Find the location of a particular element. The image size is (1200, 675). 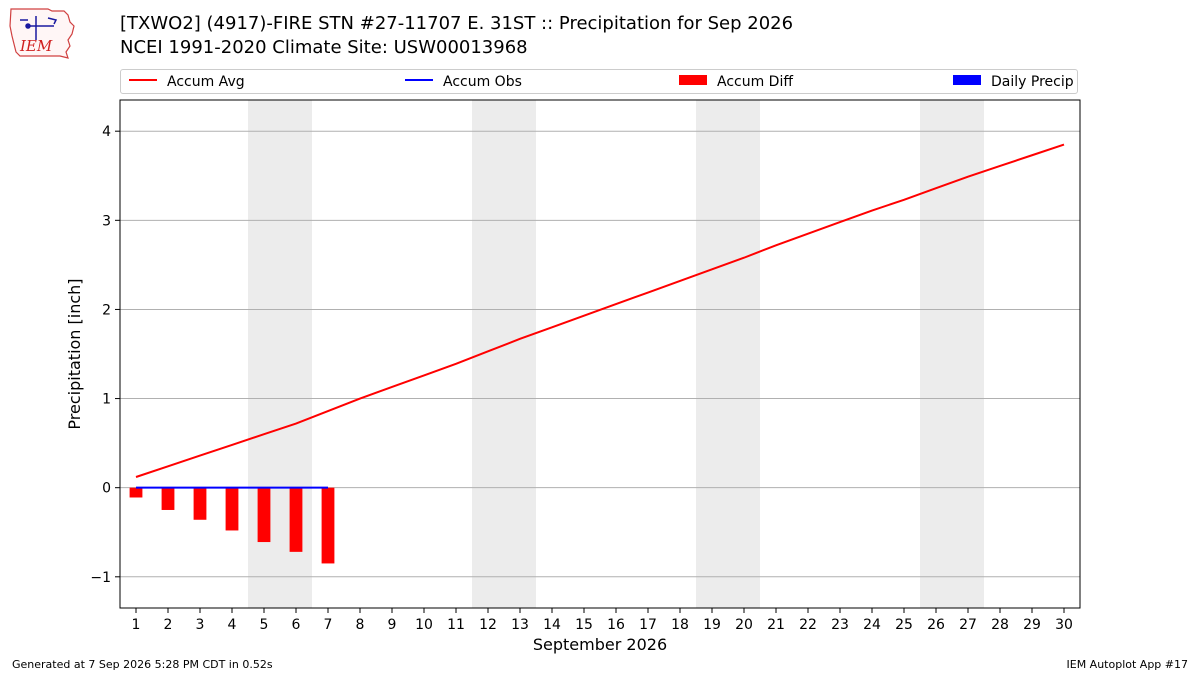

y-tick-label: 0 is located at coordinates (106, 489).